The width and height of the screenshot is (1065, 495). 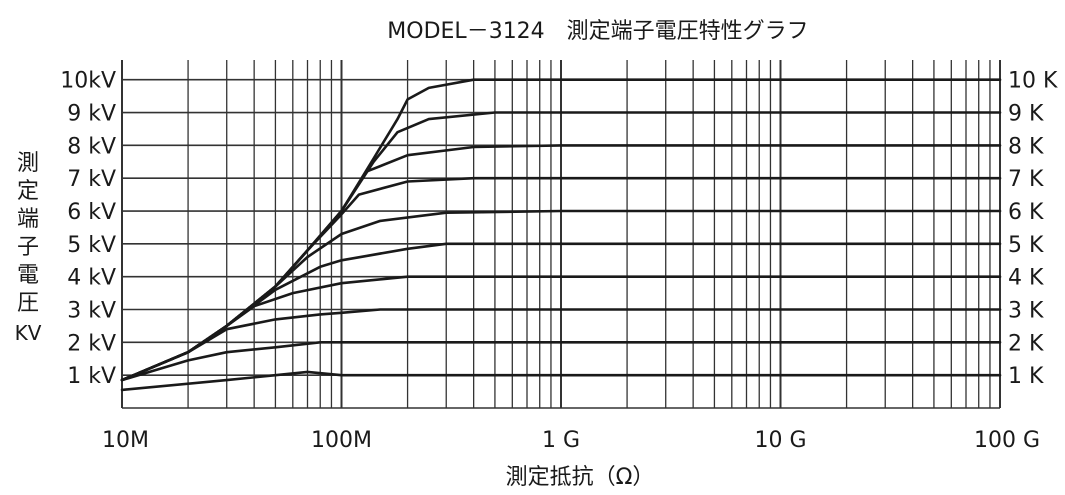 I want to click on x-tick-label: 100 G, so click(x=1007, y=440).